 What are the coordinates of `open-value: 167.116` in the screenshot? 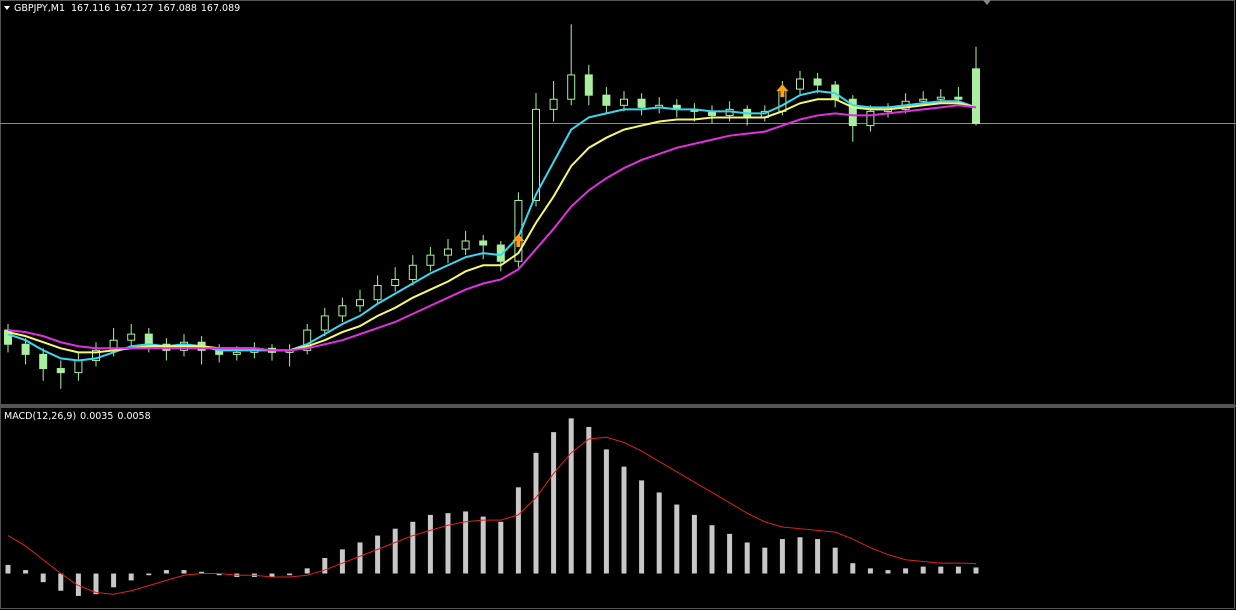 It's located at (90, 8).